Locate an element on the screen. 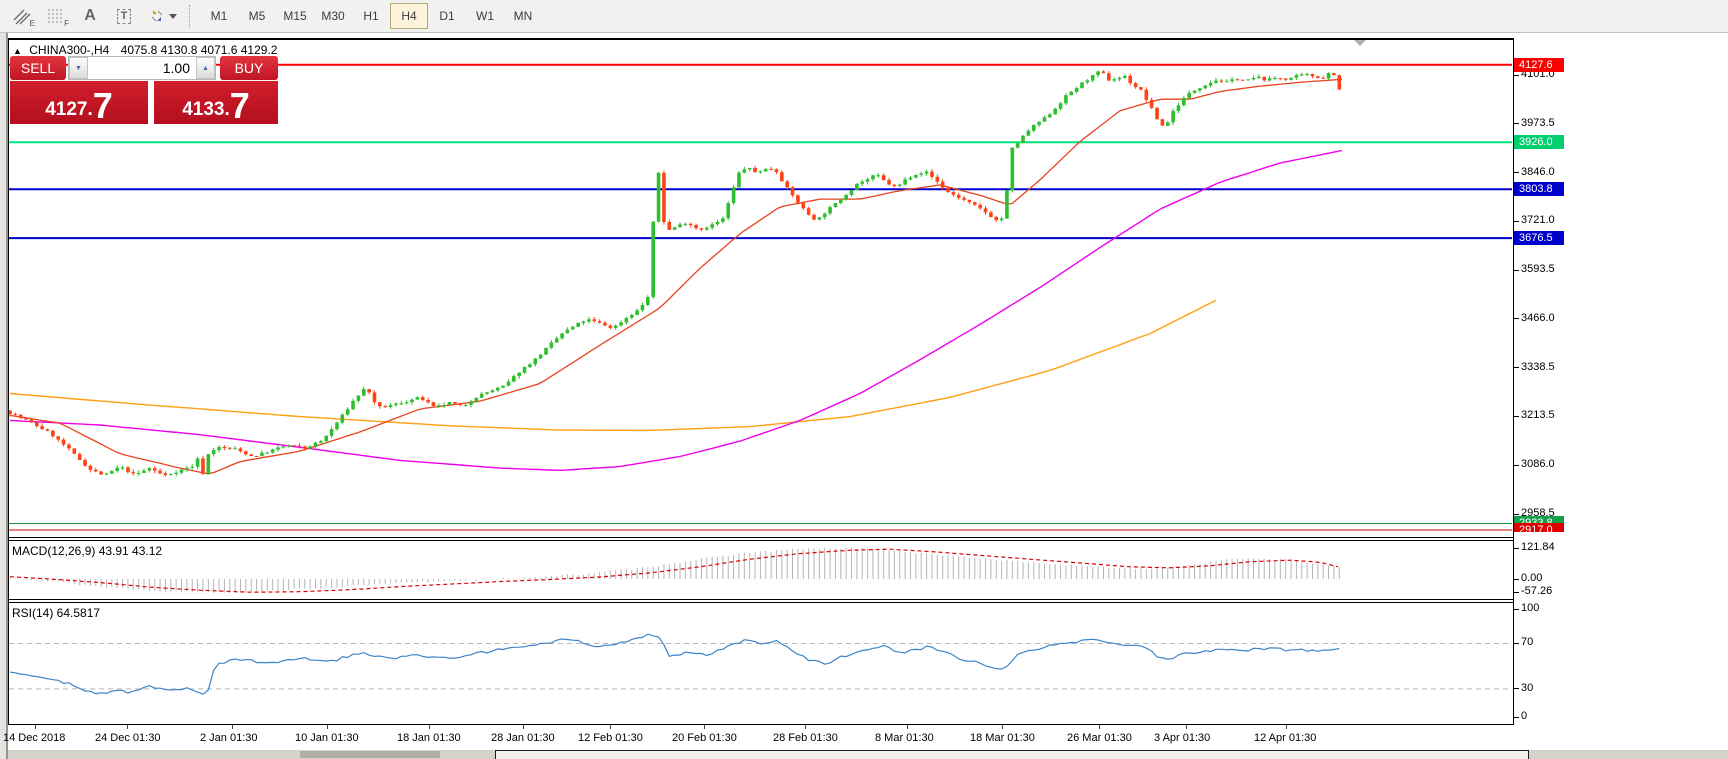 Image resolution: width=1728 pixels, height=759 pixels. arrow-objects-tool-button is located at coordinates (162, 16).